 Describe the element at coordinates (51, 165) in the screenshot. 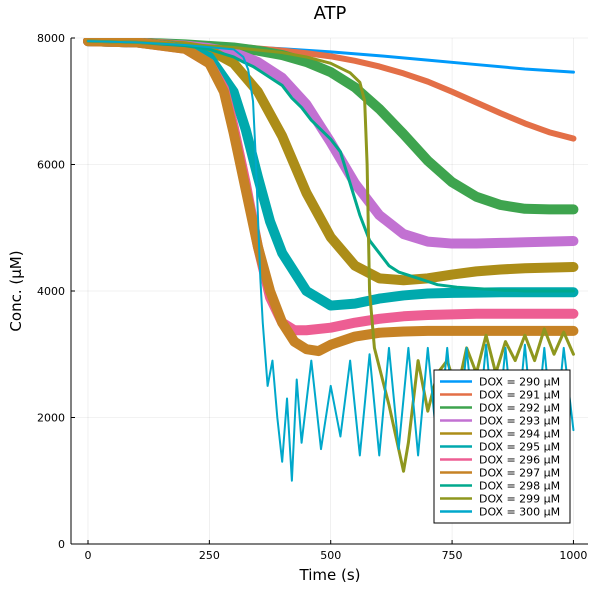

I see `y-tick-label: 6000` at that location.